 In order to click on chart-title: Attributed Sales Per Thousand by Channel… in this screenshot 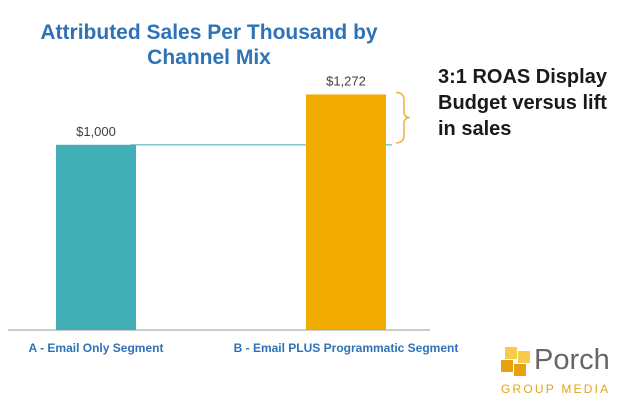, I will do `click(209, 45)`.